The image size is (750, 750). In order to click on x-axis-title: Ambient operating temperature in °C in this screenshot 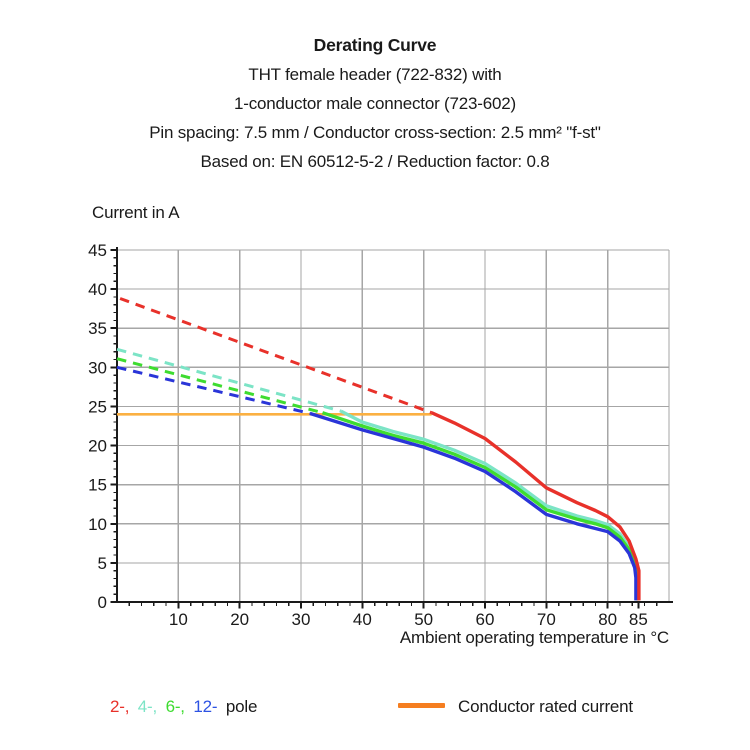, I will do `click(534, 637)`.